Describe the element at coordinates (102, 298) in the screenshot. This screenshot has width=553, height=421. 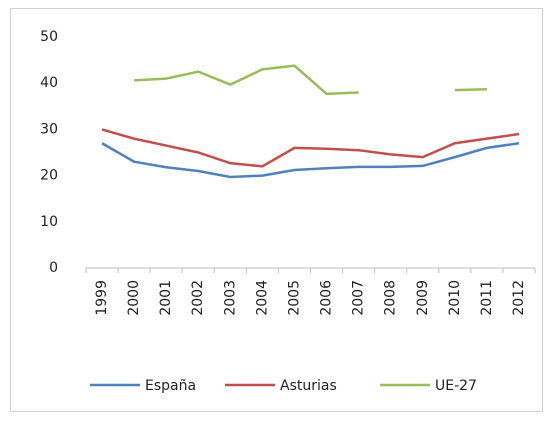
I see `x-tick-label: 1999` at that location.